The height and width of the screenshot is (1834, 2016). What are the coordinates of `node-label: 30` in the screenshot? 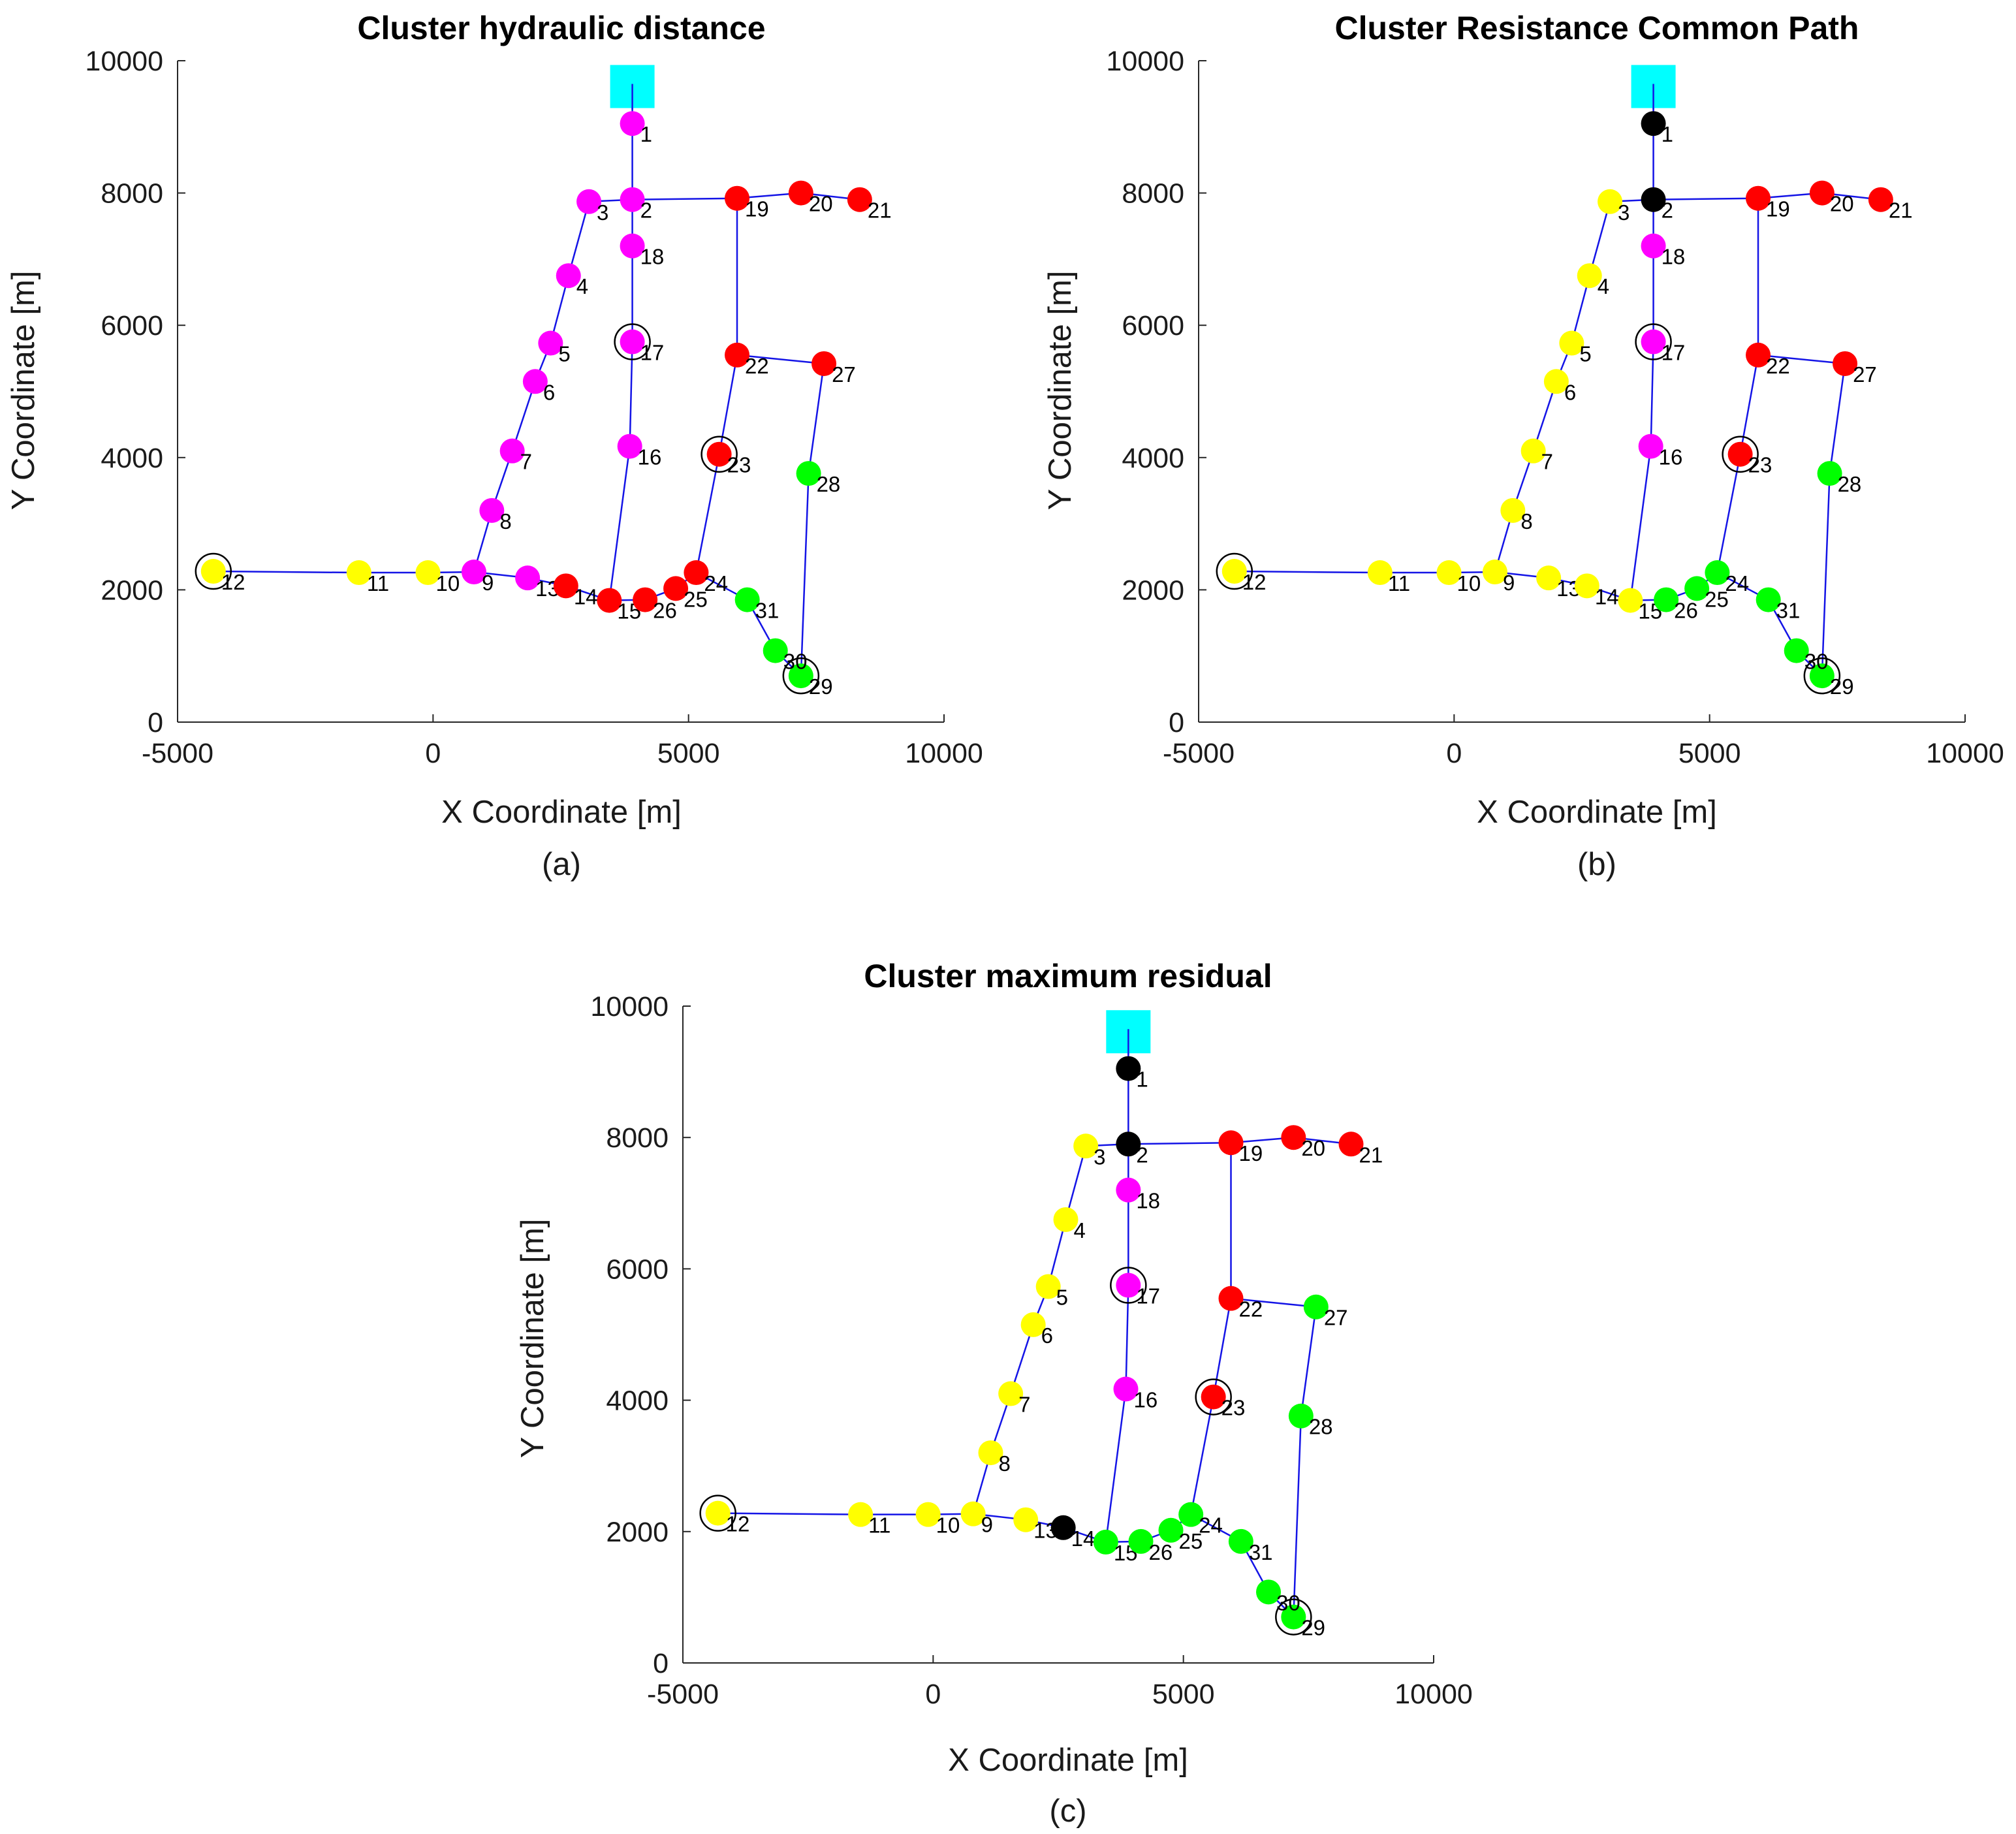 It's located at (1288, 1602).